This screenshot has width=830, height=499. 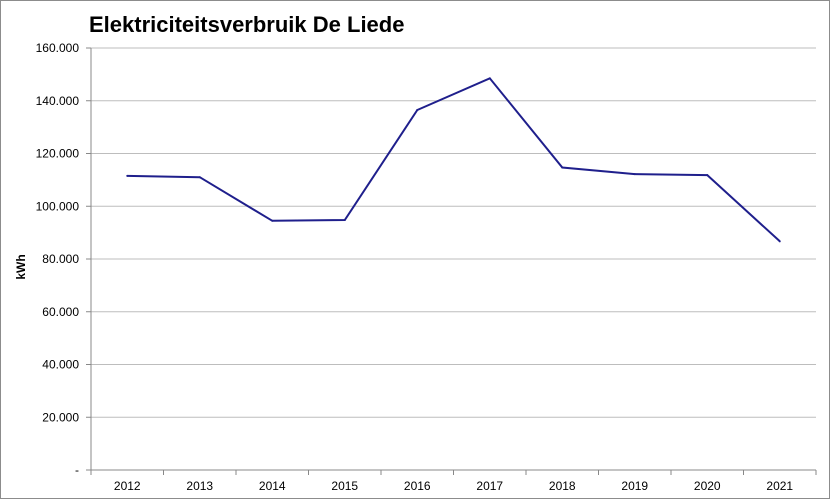 I want to click on y-tick-label: 40.000, so click(x=60, y=365).